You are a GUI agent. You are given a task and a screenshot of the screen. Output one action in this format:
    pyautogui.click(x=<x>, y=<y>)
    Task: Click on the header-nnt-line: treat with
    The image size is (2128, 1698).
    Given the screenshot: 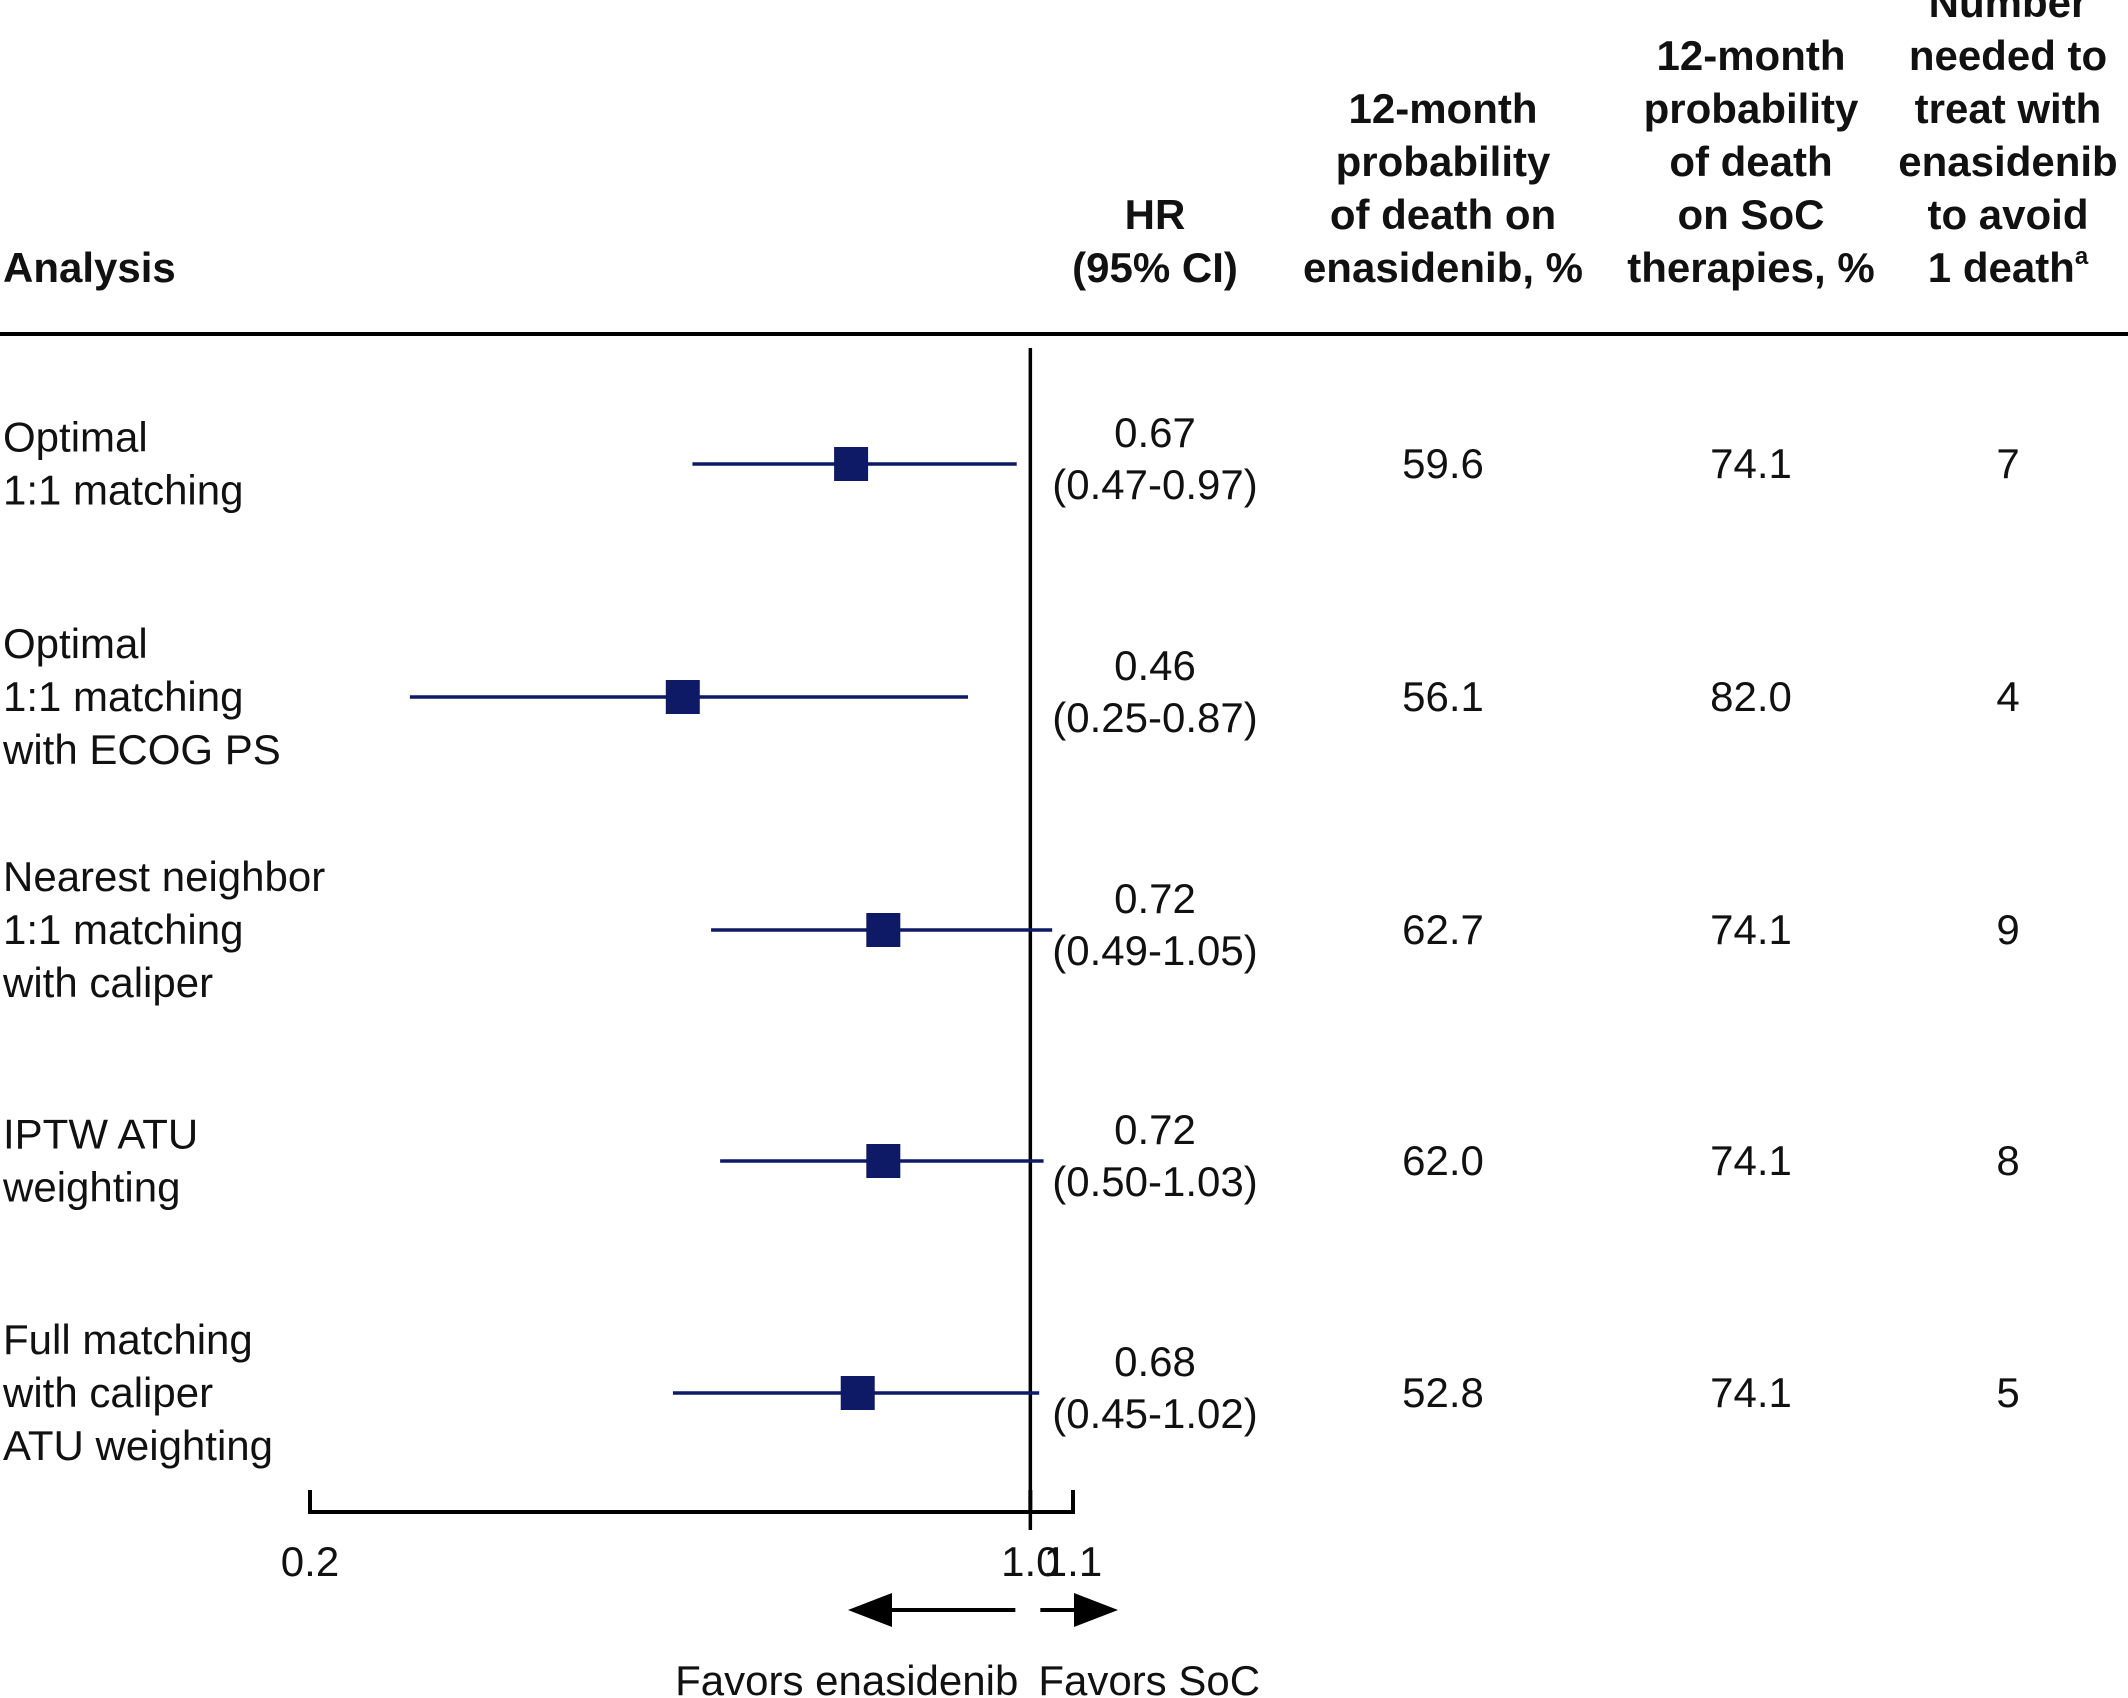 What is the action you would take?
    pyautogui.click(x=2008, y=108)
    